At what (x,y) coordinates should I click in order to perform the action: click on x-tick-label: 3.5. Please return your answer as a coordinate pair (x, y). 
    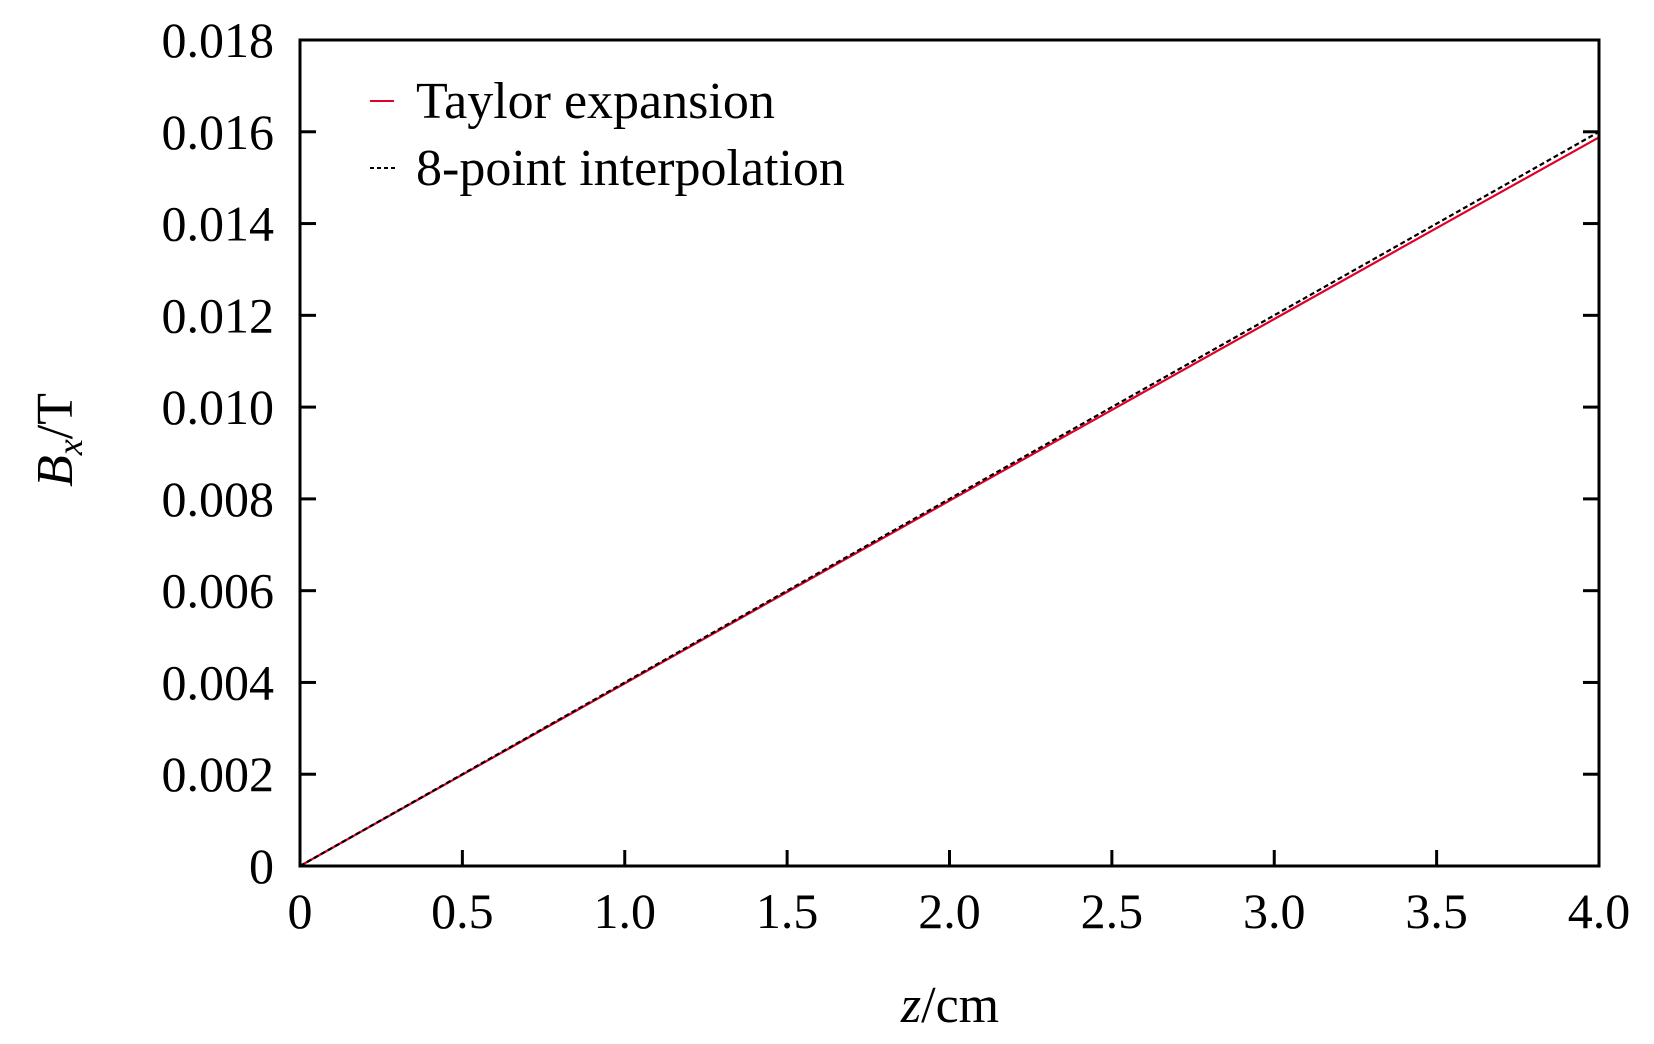
    Looking at the image, I should click on (1436, 911).